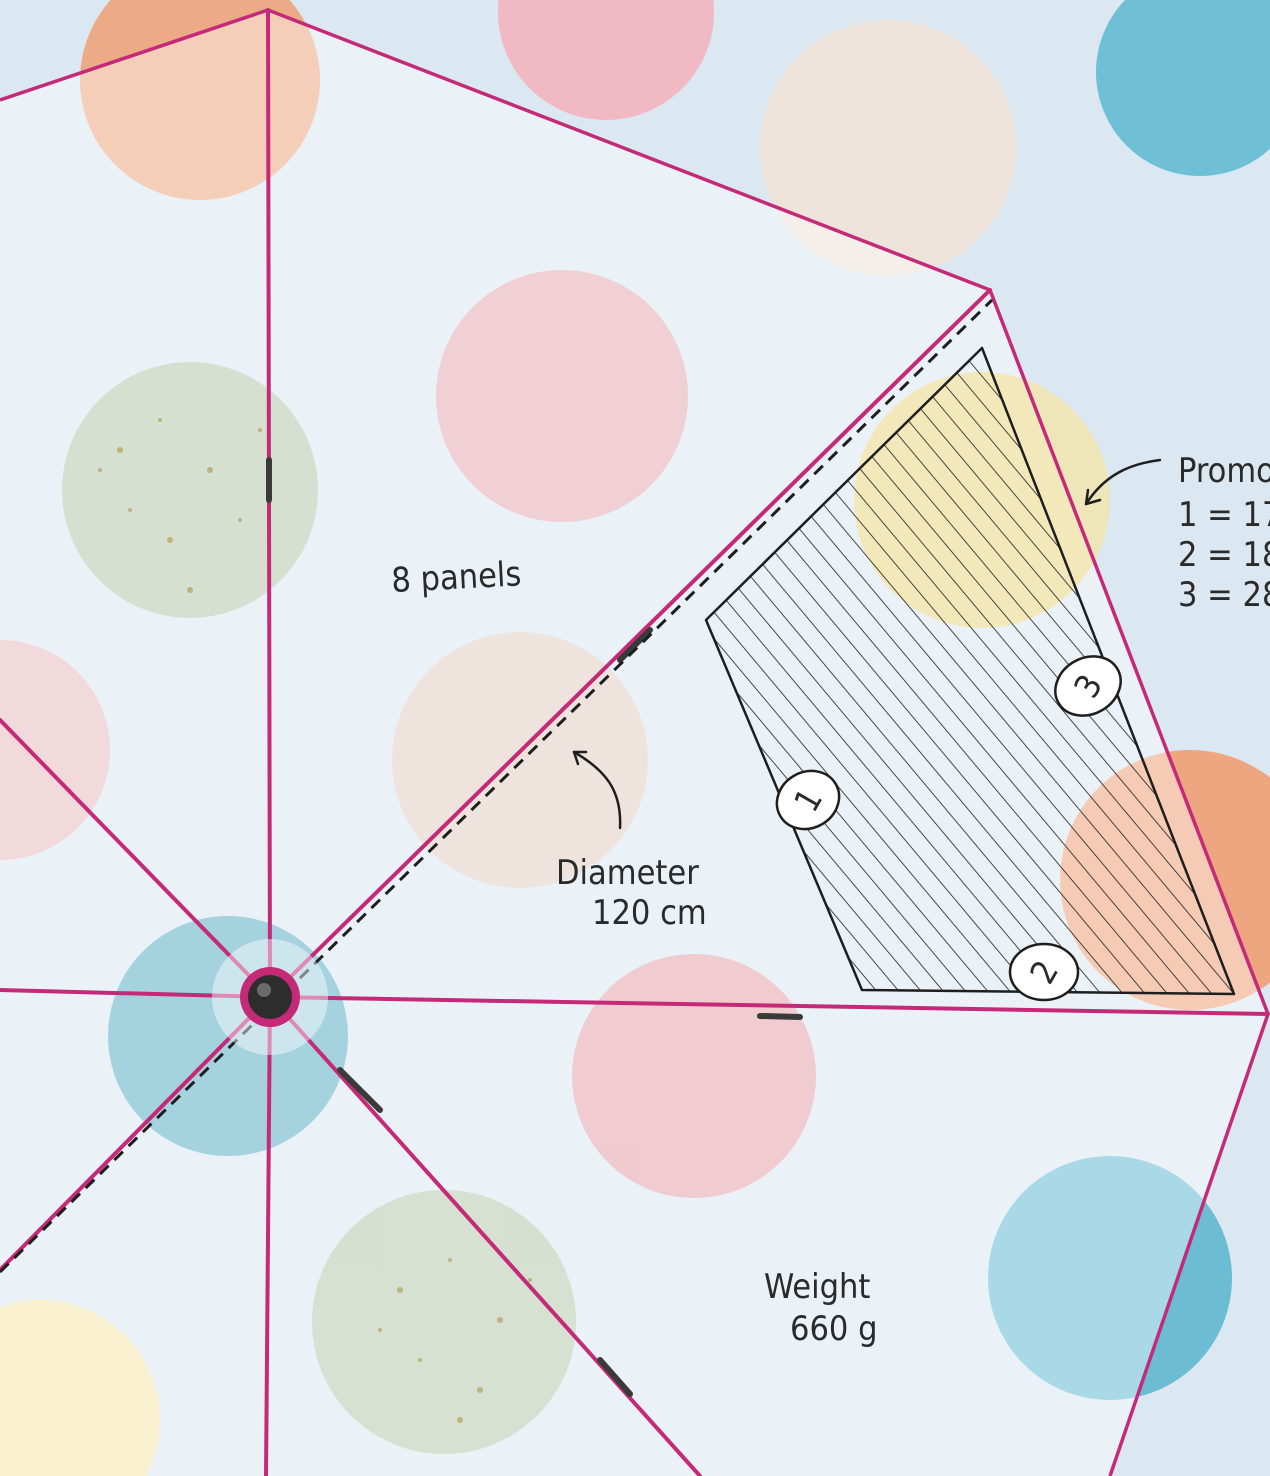  I want to click on rib-top, so click(269, 503).